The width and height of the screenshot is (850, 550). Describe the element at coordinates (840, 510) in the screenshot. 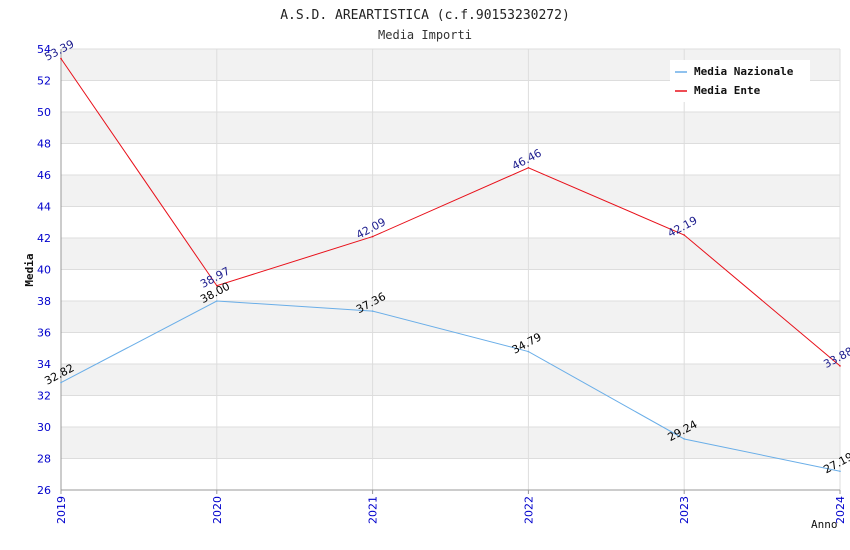

I see `x-tick-label: 2024` at that location.